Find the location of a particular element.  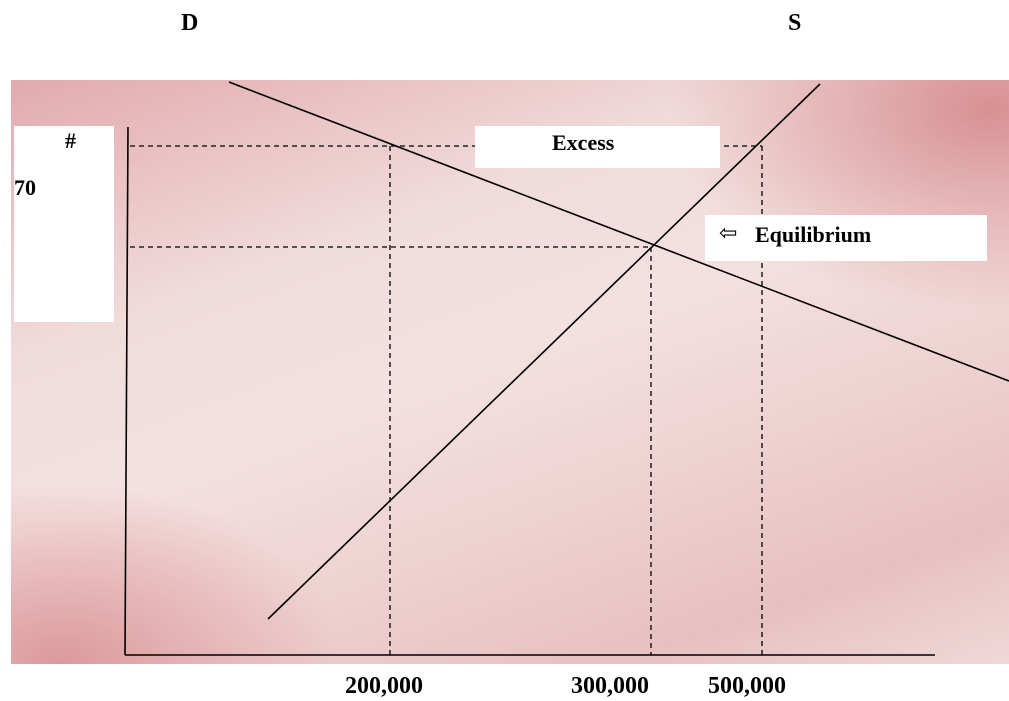

excess-annotation-box is located at coordinates (597, 147).